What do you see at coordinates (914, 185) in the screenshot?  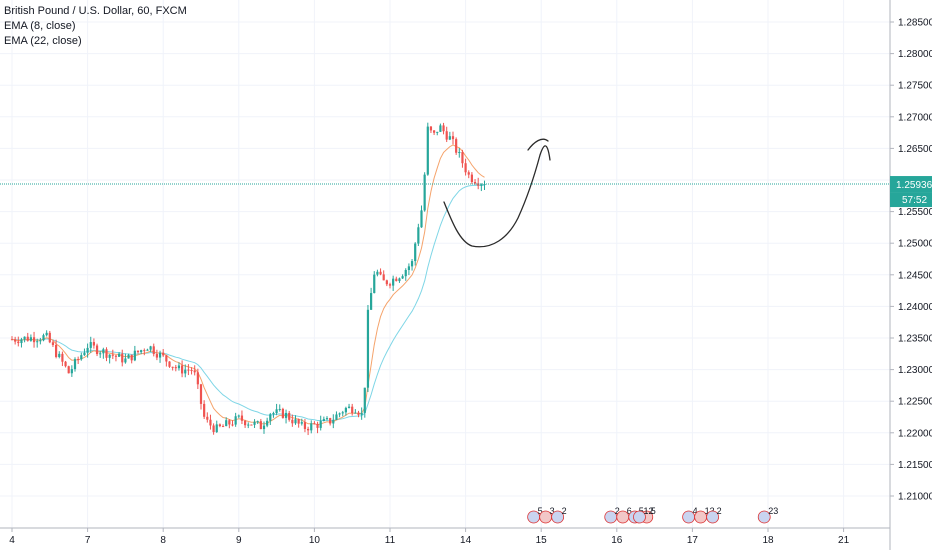 I see `current-price-label: 1.25936` at bounding box center [914, 185].